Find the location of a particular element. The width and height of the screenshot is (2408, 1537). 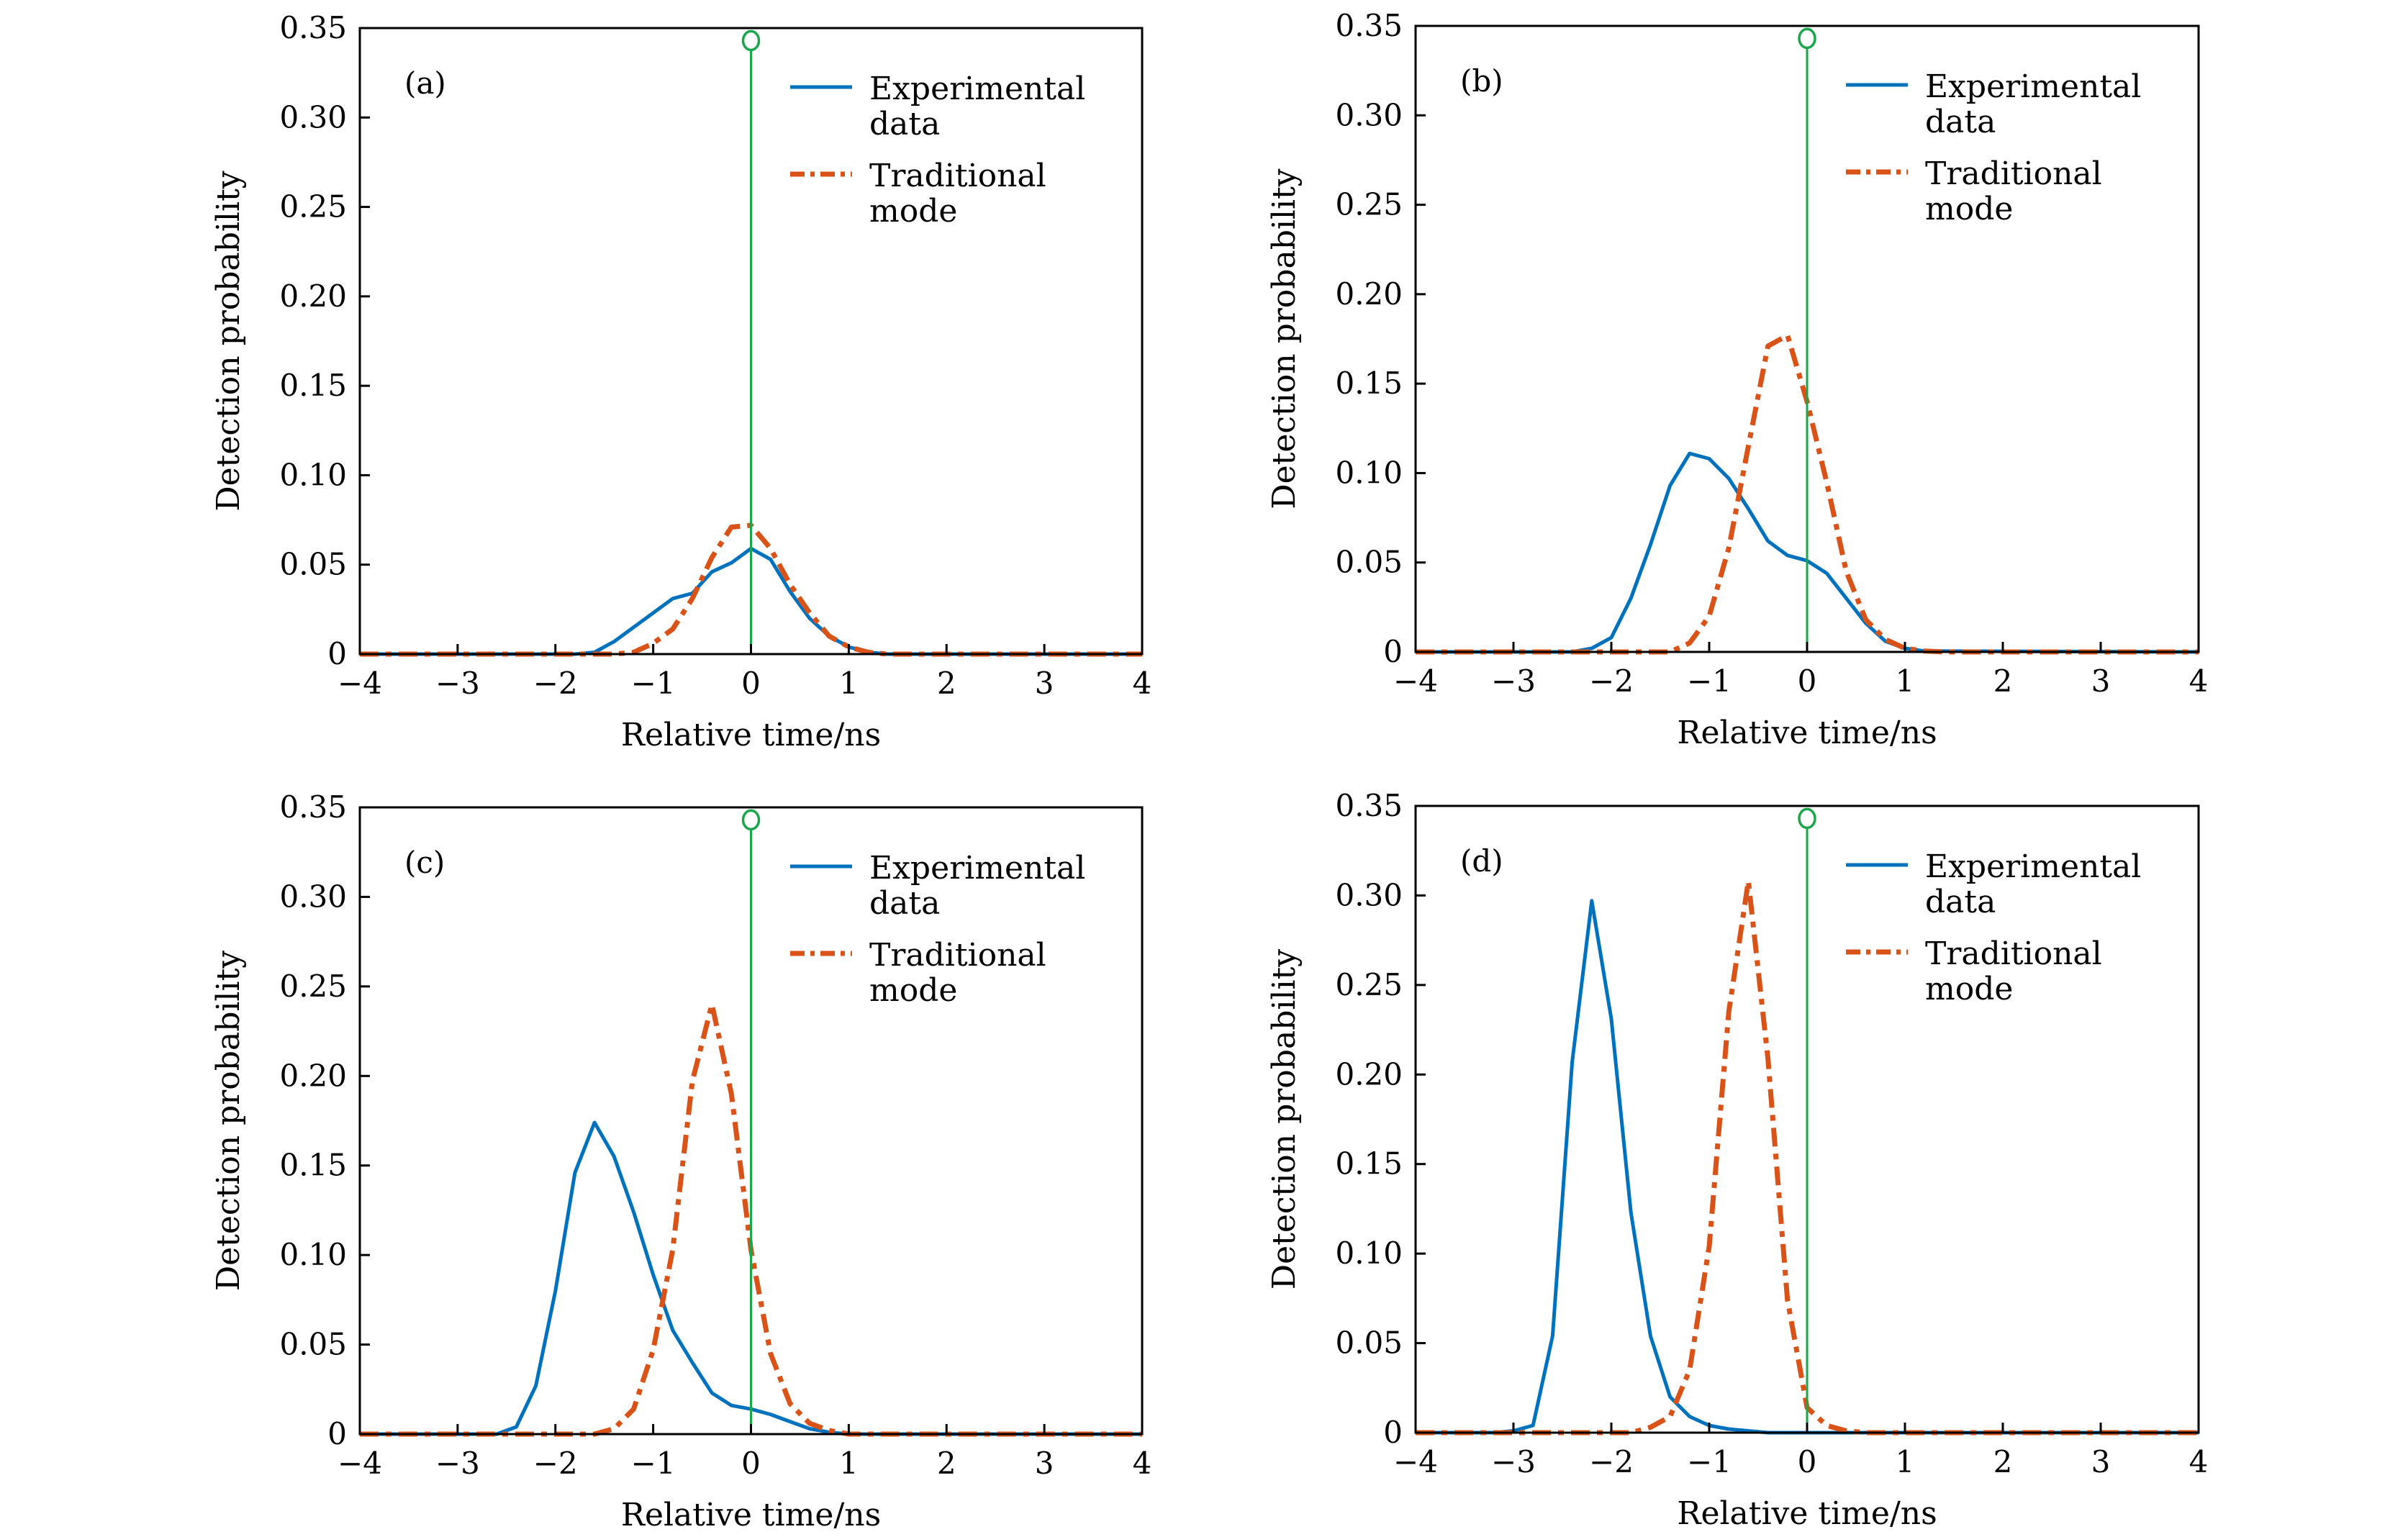

panel-label: (a) is located at coordinates (425, 83).